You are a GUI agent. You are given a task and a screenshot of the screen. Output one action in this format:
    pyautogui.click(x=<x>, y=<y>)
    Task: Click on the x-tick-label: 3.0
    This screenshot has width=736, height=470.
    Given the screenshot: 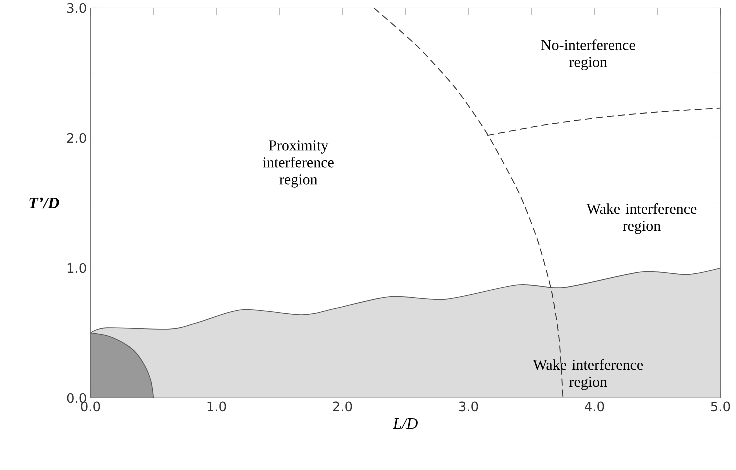 What is the action you would take?
    pyautogui.click(x=468, y=407)
    